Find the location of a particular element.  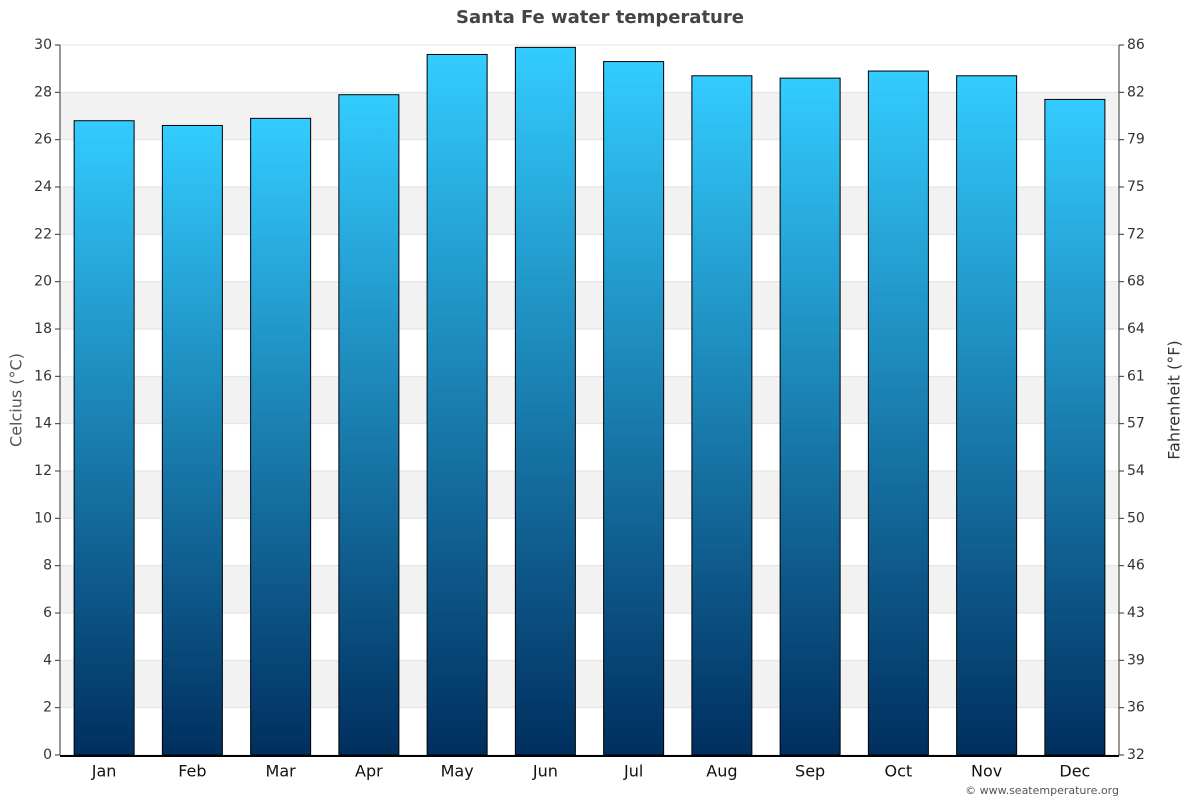

y-tick-label: 20 is located at coordinates (43, 282).